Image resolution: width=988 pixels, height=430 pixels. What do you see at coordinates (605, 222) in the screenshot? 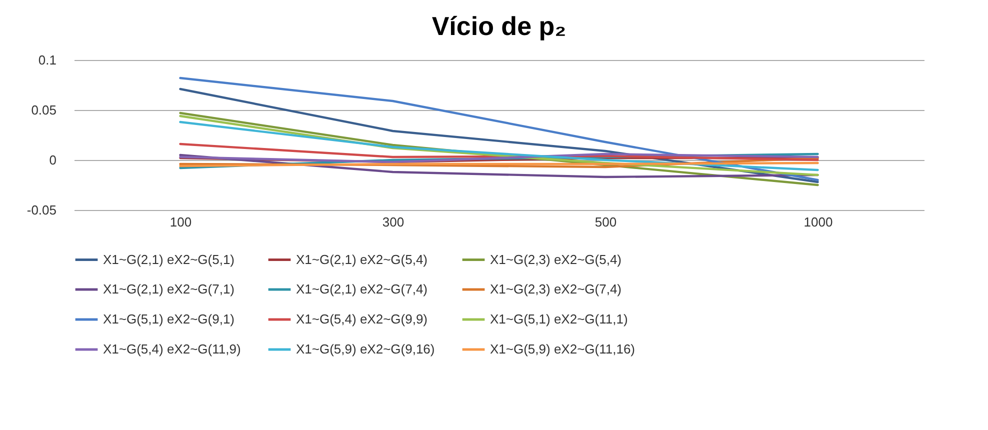
I see `x-tick-label: 500` at bounding box center [605, 222].